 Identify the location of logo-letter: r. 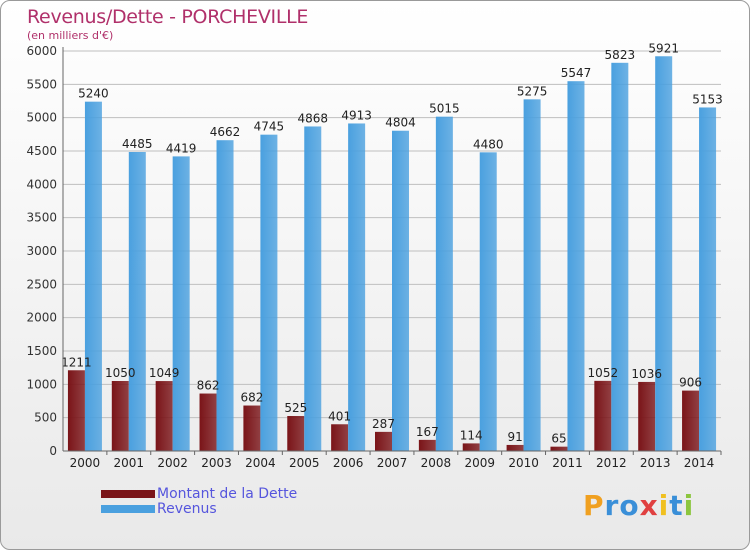
(612, 505).